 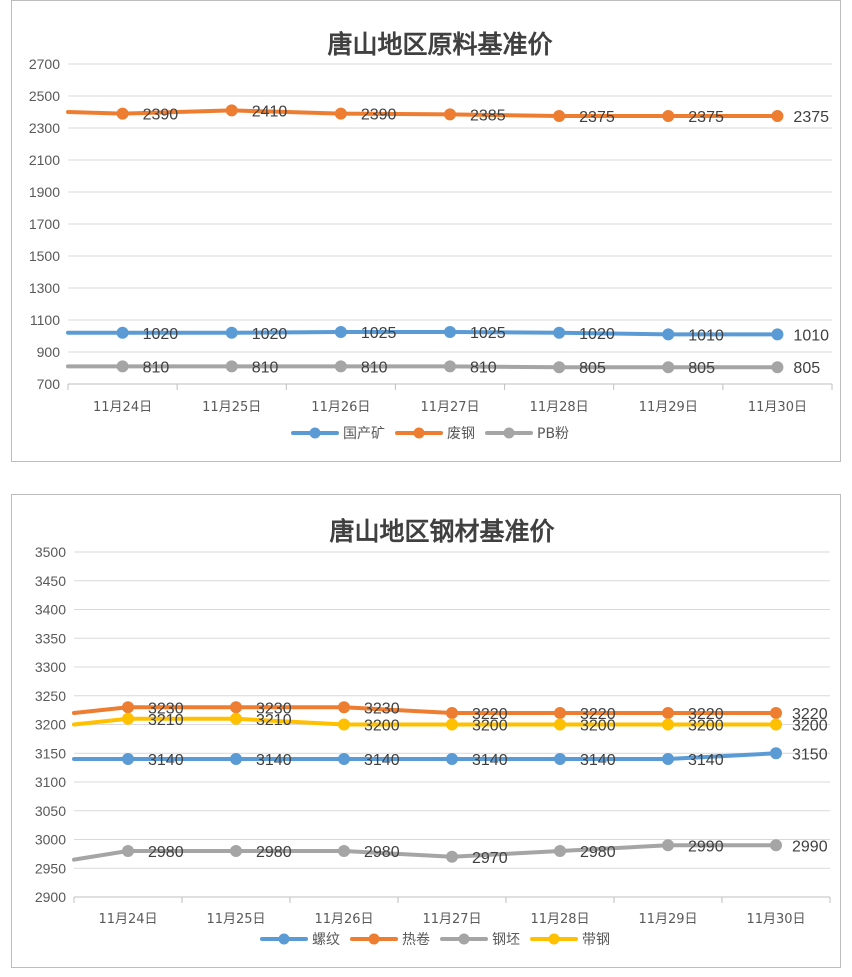 What do you see at coordinates (379, 333) in the screenshot?
I see `data-label: 1025` at bounding box center [379, 333].